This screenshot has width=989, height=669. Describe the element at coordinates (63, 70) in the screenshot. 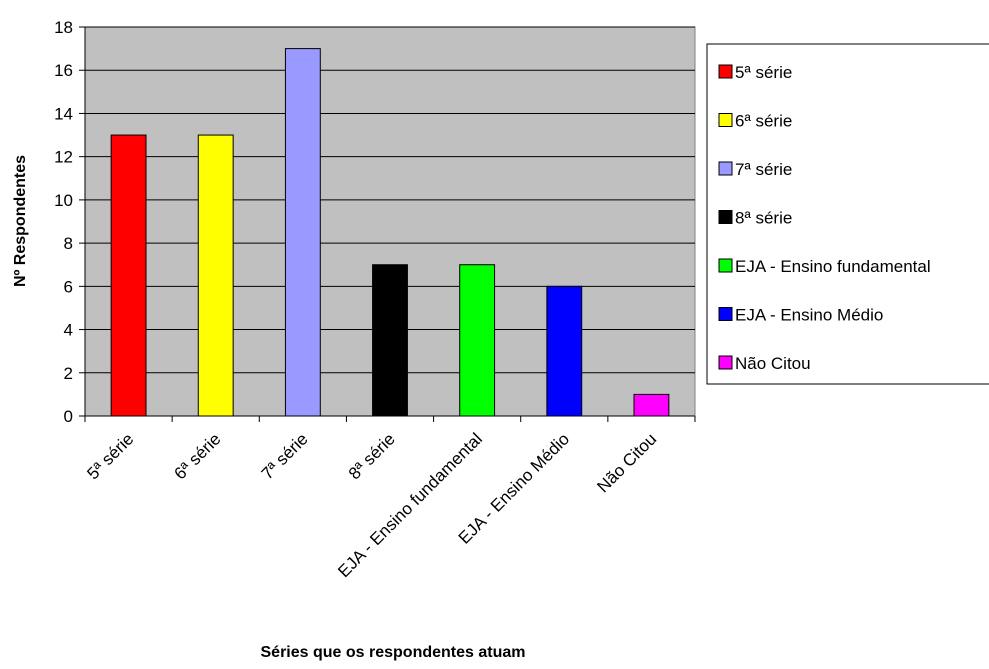

I see `y-tick-label: 16` at that location.